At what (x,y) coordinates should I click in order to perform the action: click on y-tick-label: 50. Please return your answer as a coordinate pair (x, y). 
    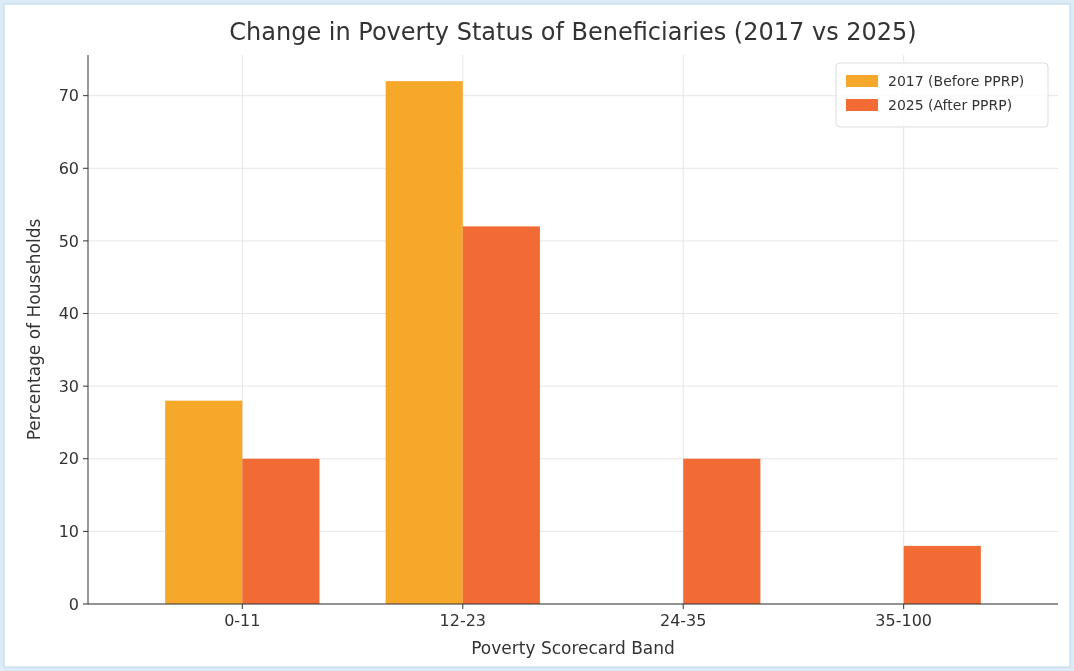
    Looking at the image, I should click on (68, 241).